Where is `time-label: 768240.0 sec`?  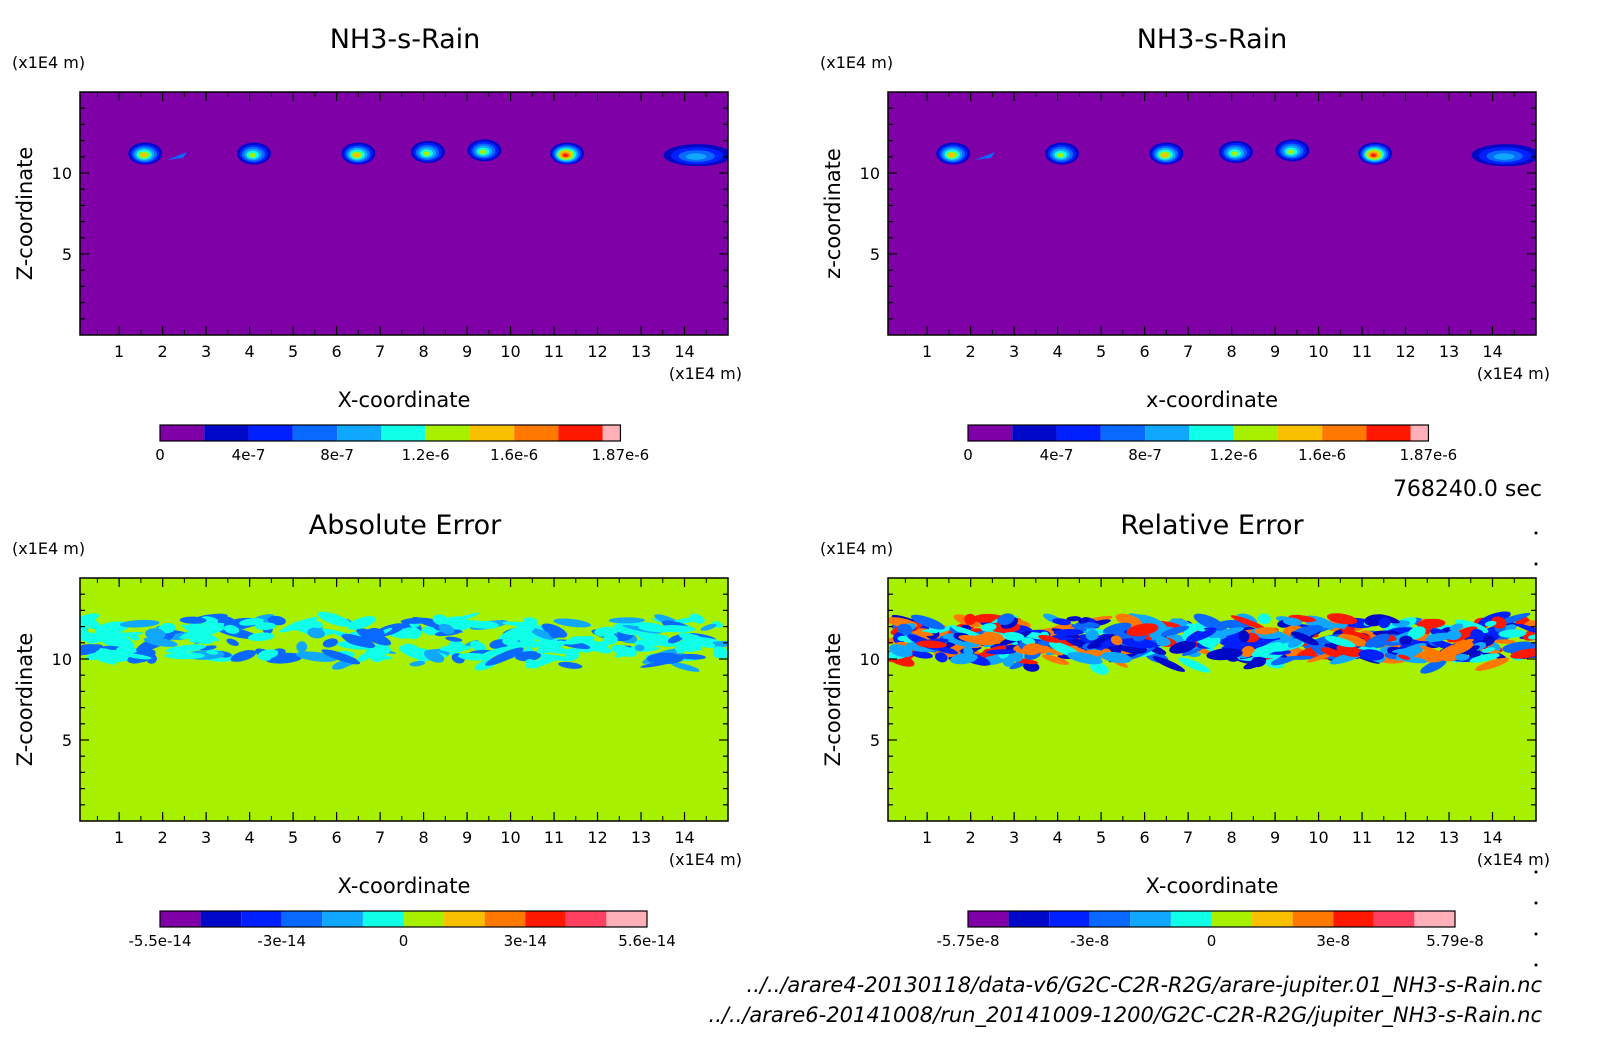 time-label: 768240.0 sec is located at coordinates (1467, 489).